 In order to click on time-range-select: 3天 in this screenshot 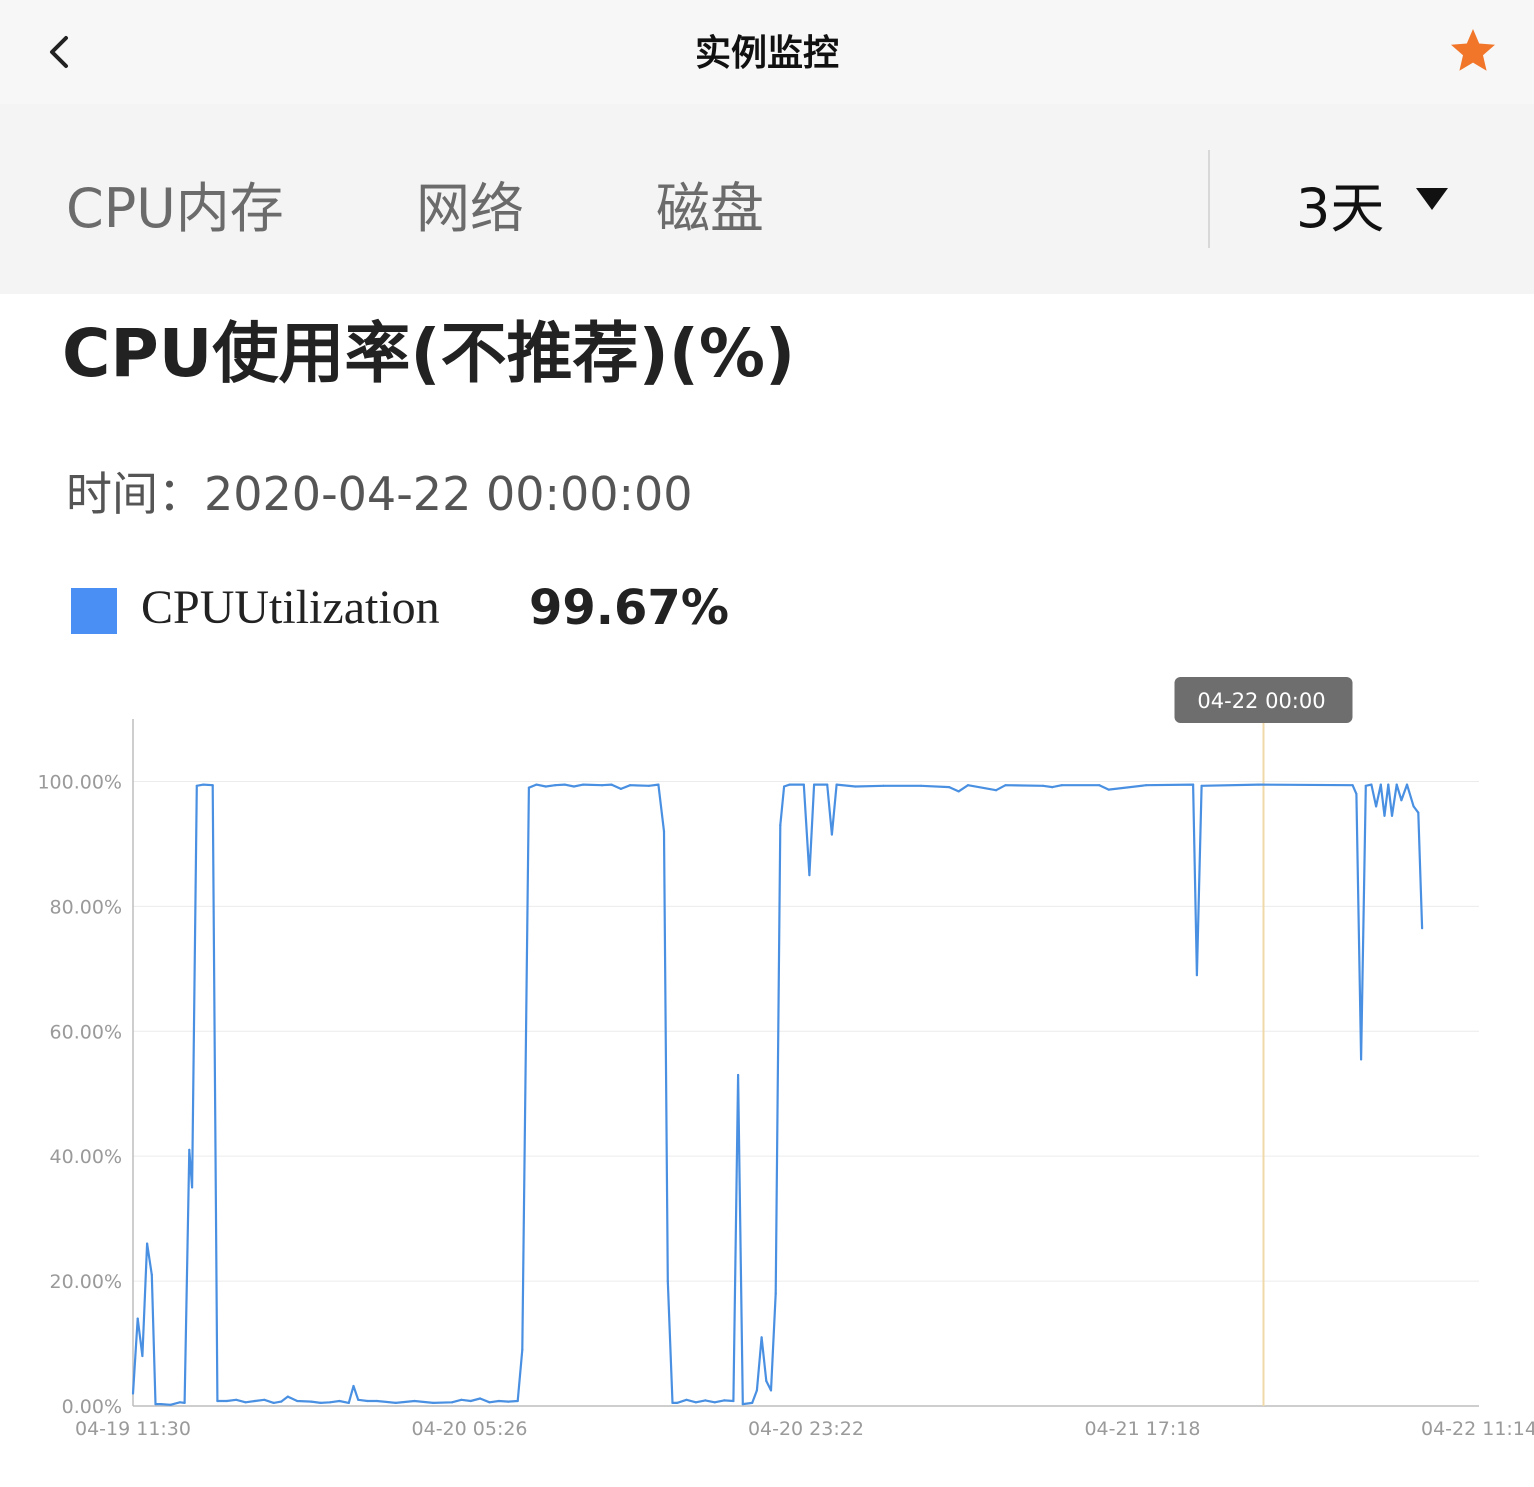, I will do `click(1381, 202)`.